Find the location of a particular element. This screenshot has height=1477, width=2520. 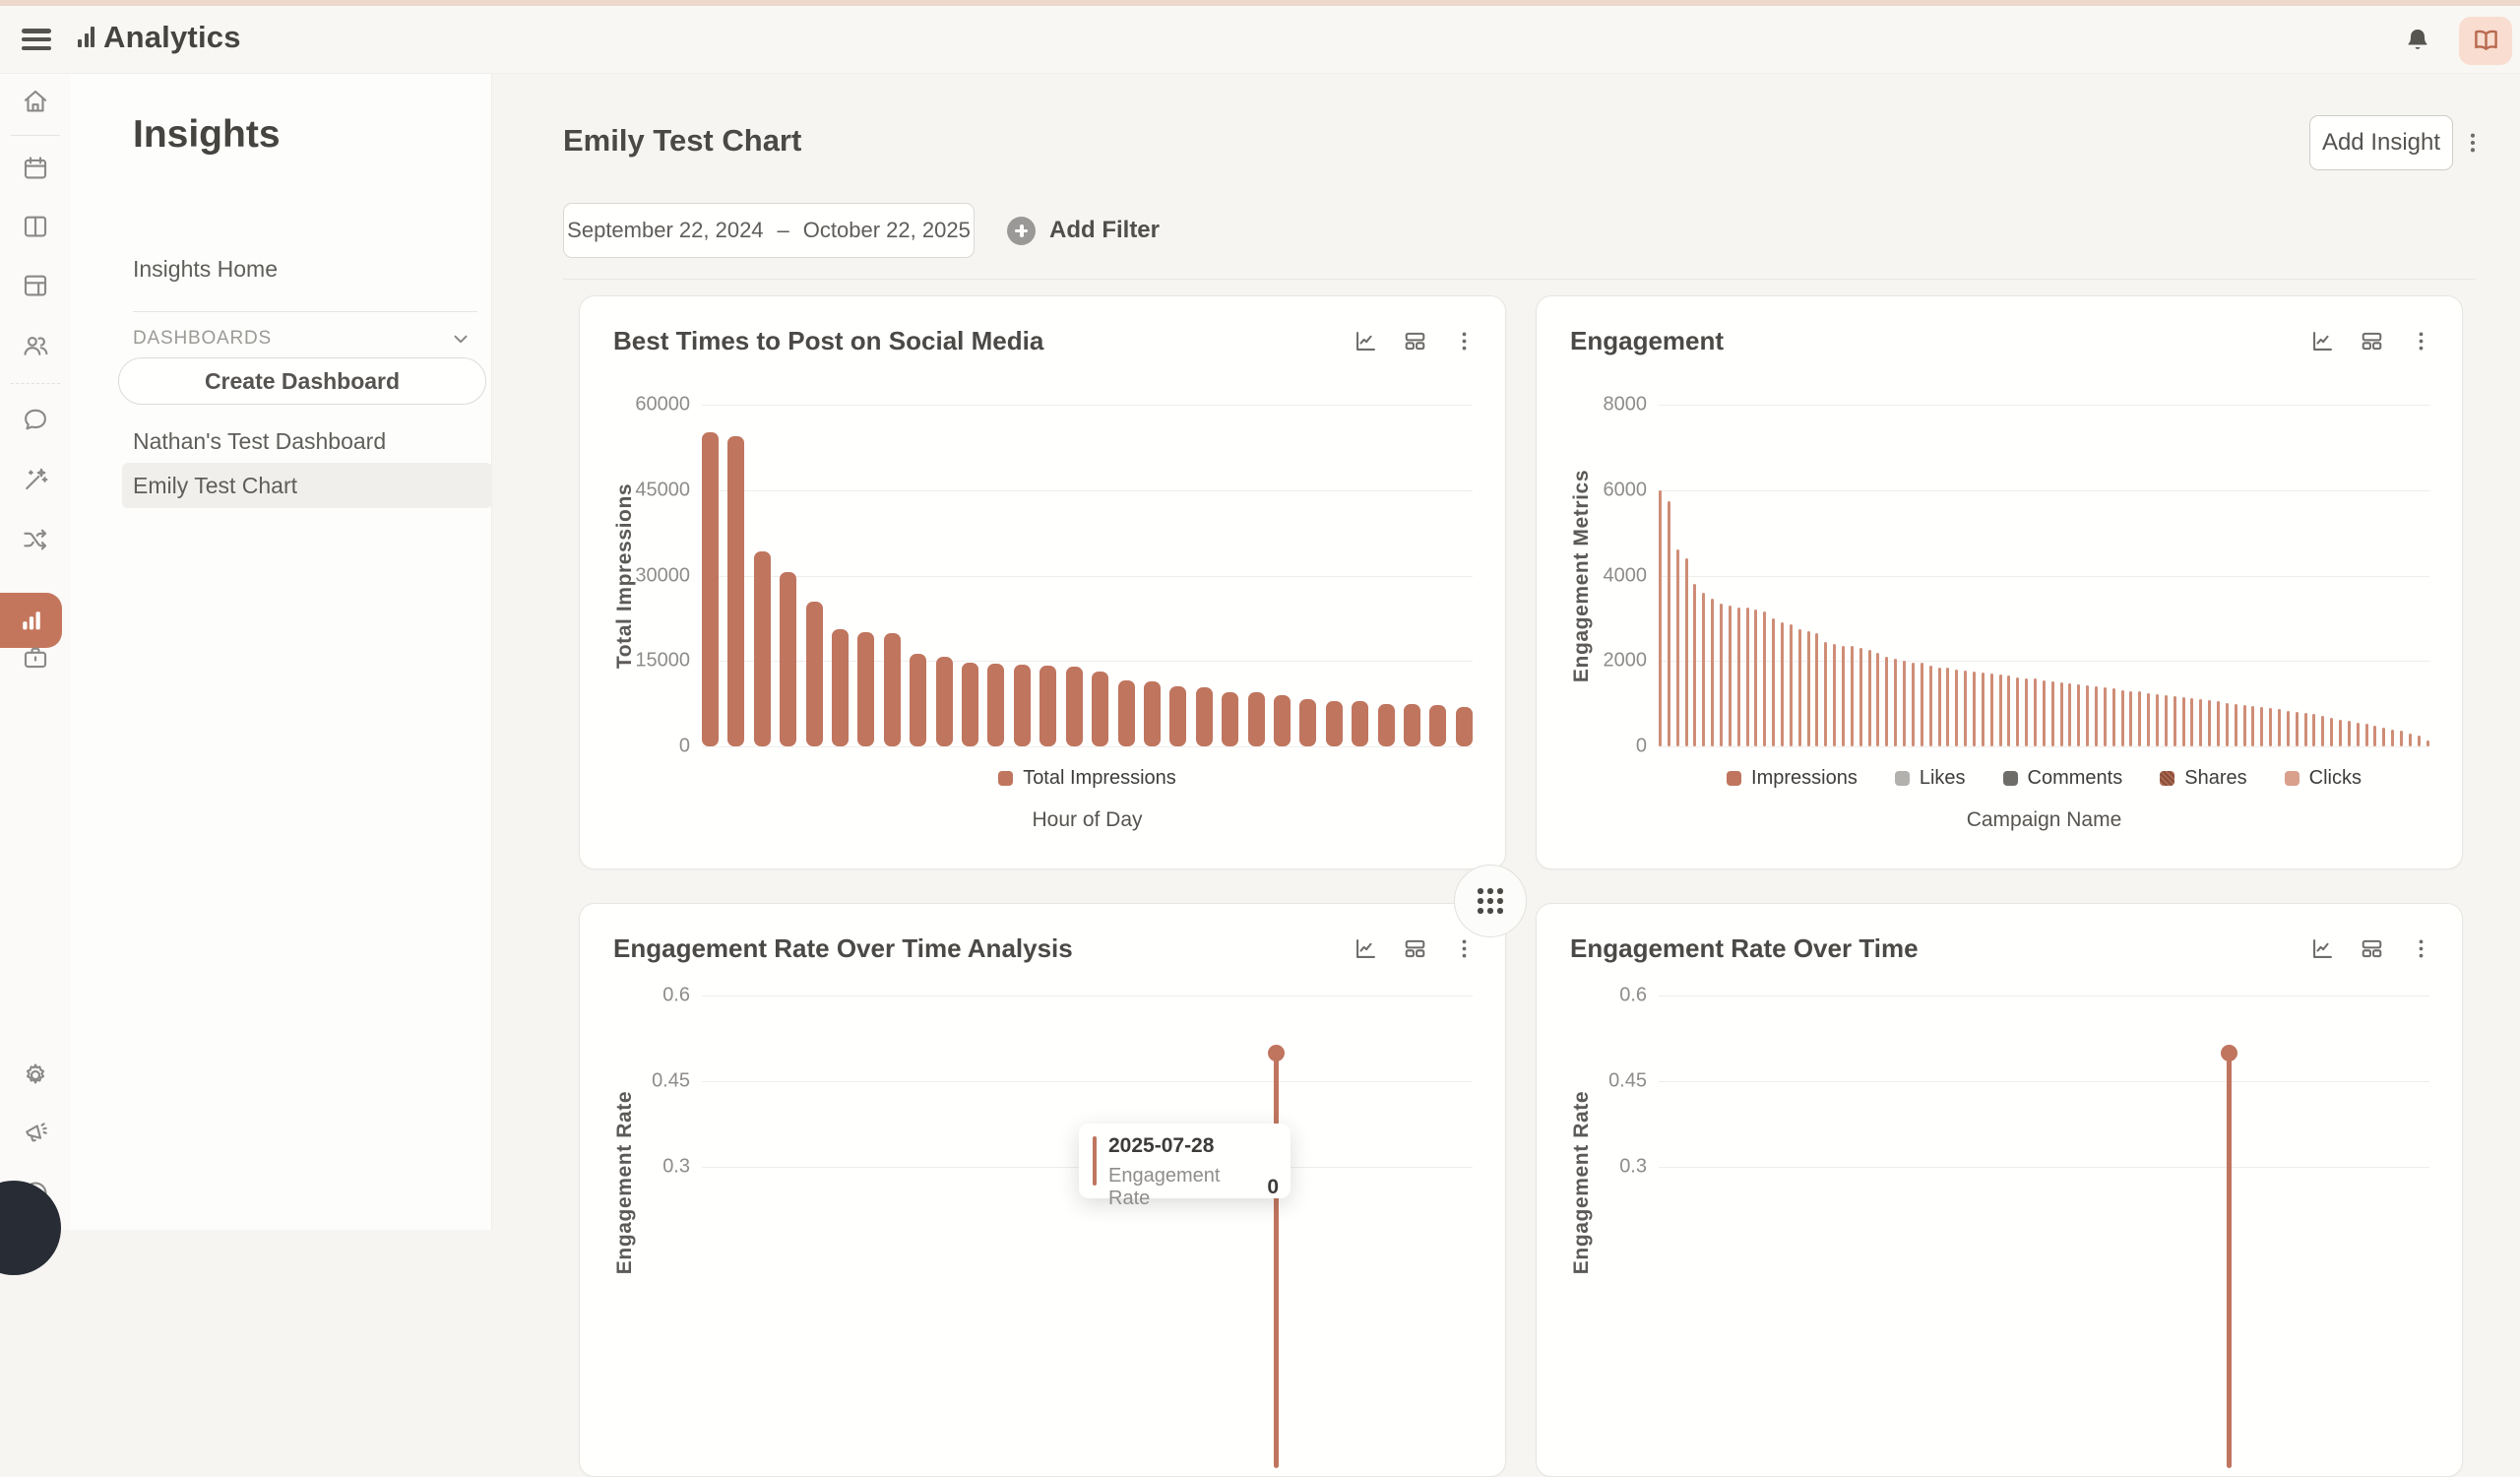

rail-item-briefcase-icon is located at coordinates (35, 658).